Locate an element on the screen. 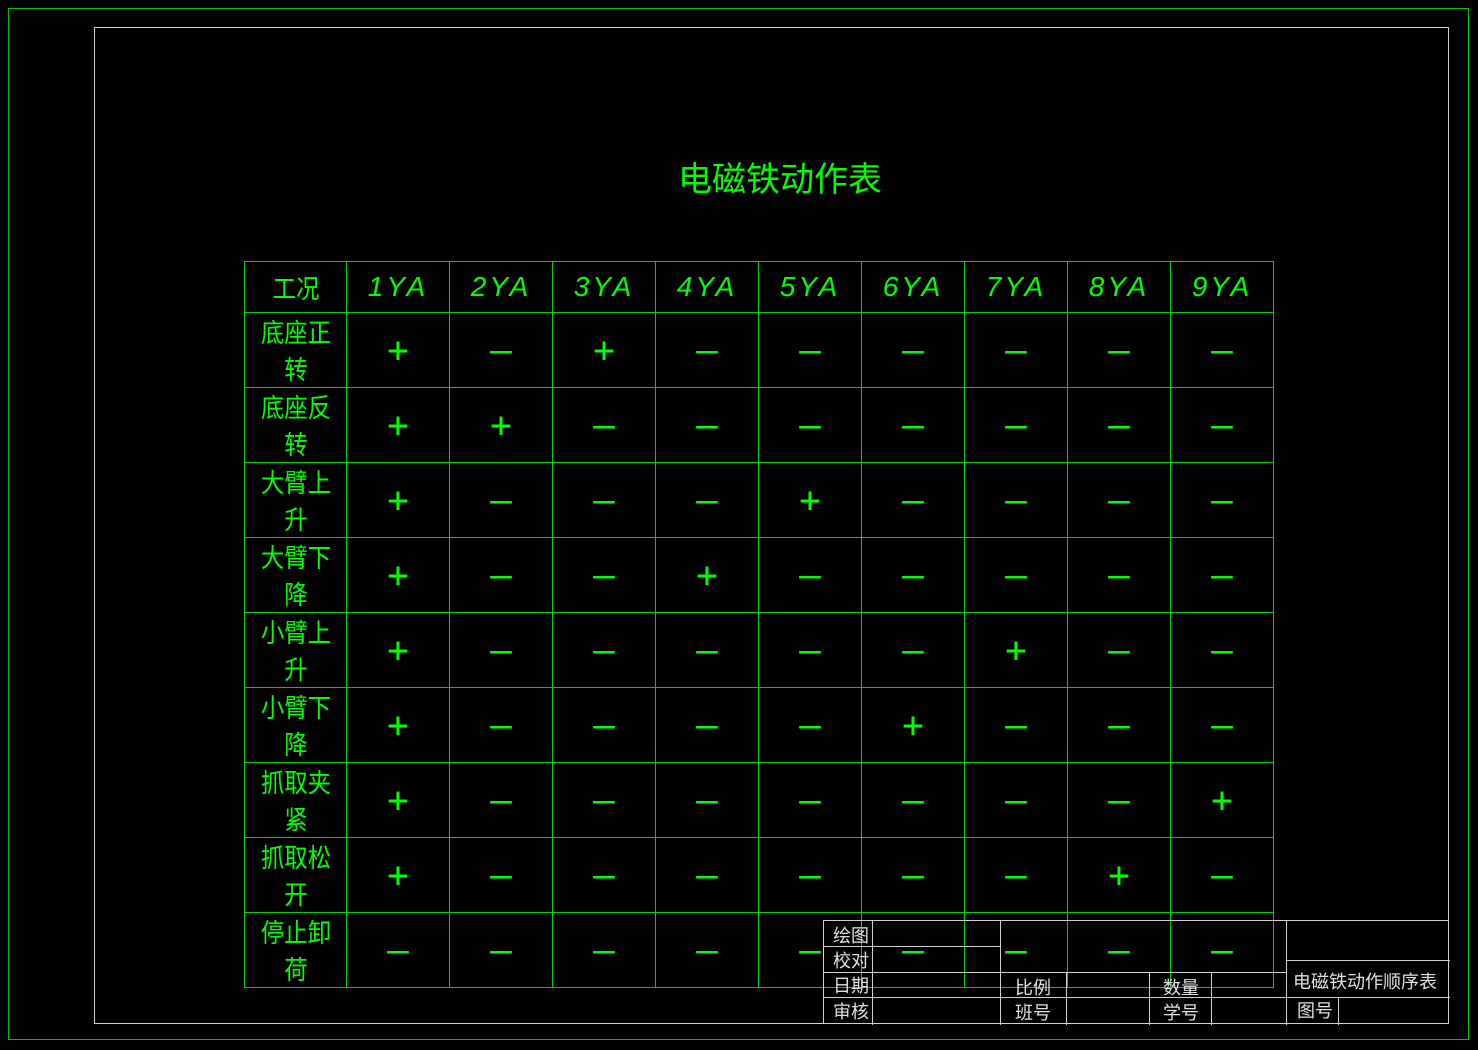  drawing-name: 电磁铁动作顺序表 is located at coordinates (1365, 982).